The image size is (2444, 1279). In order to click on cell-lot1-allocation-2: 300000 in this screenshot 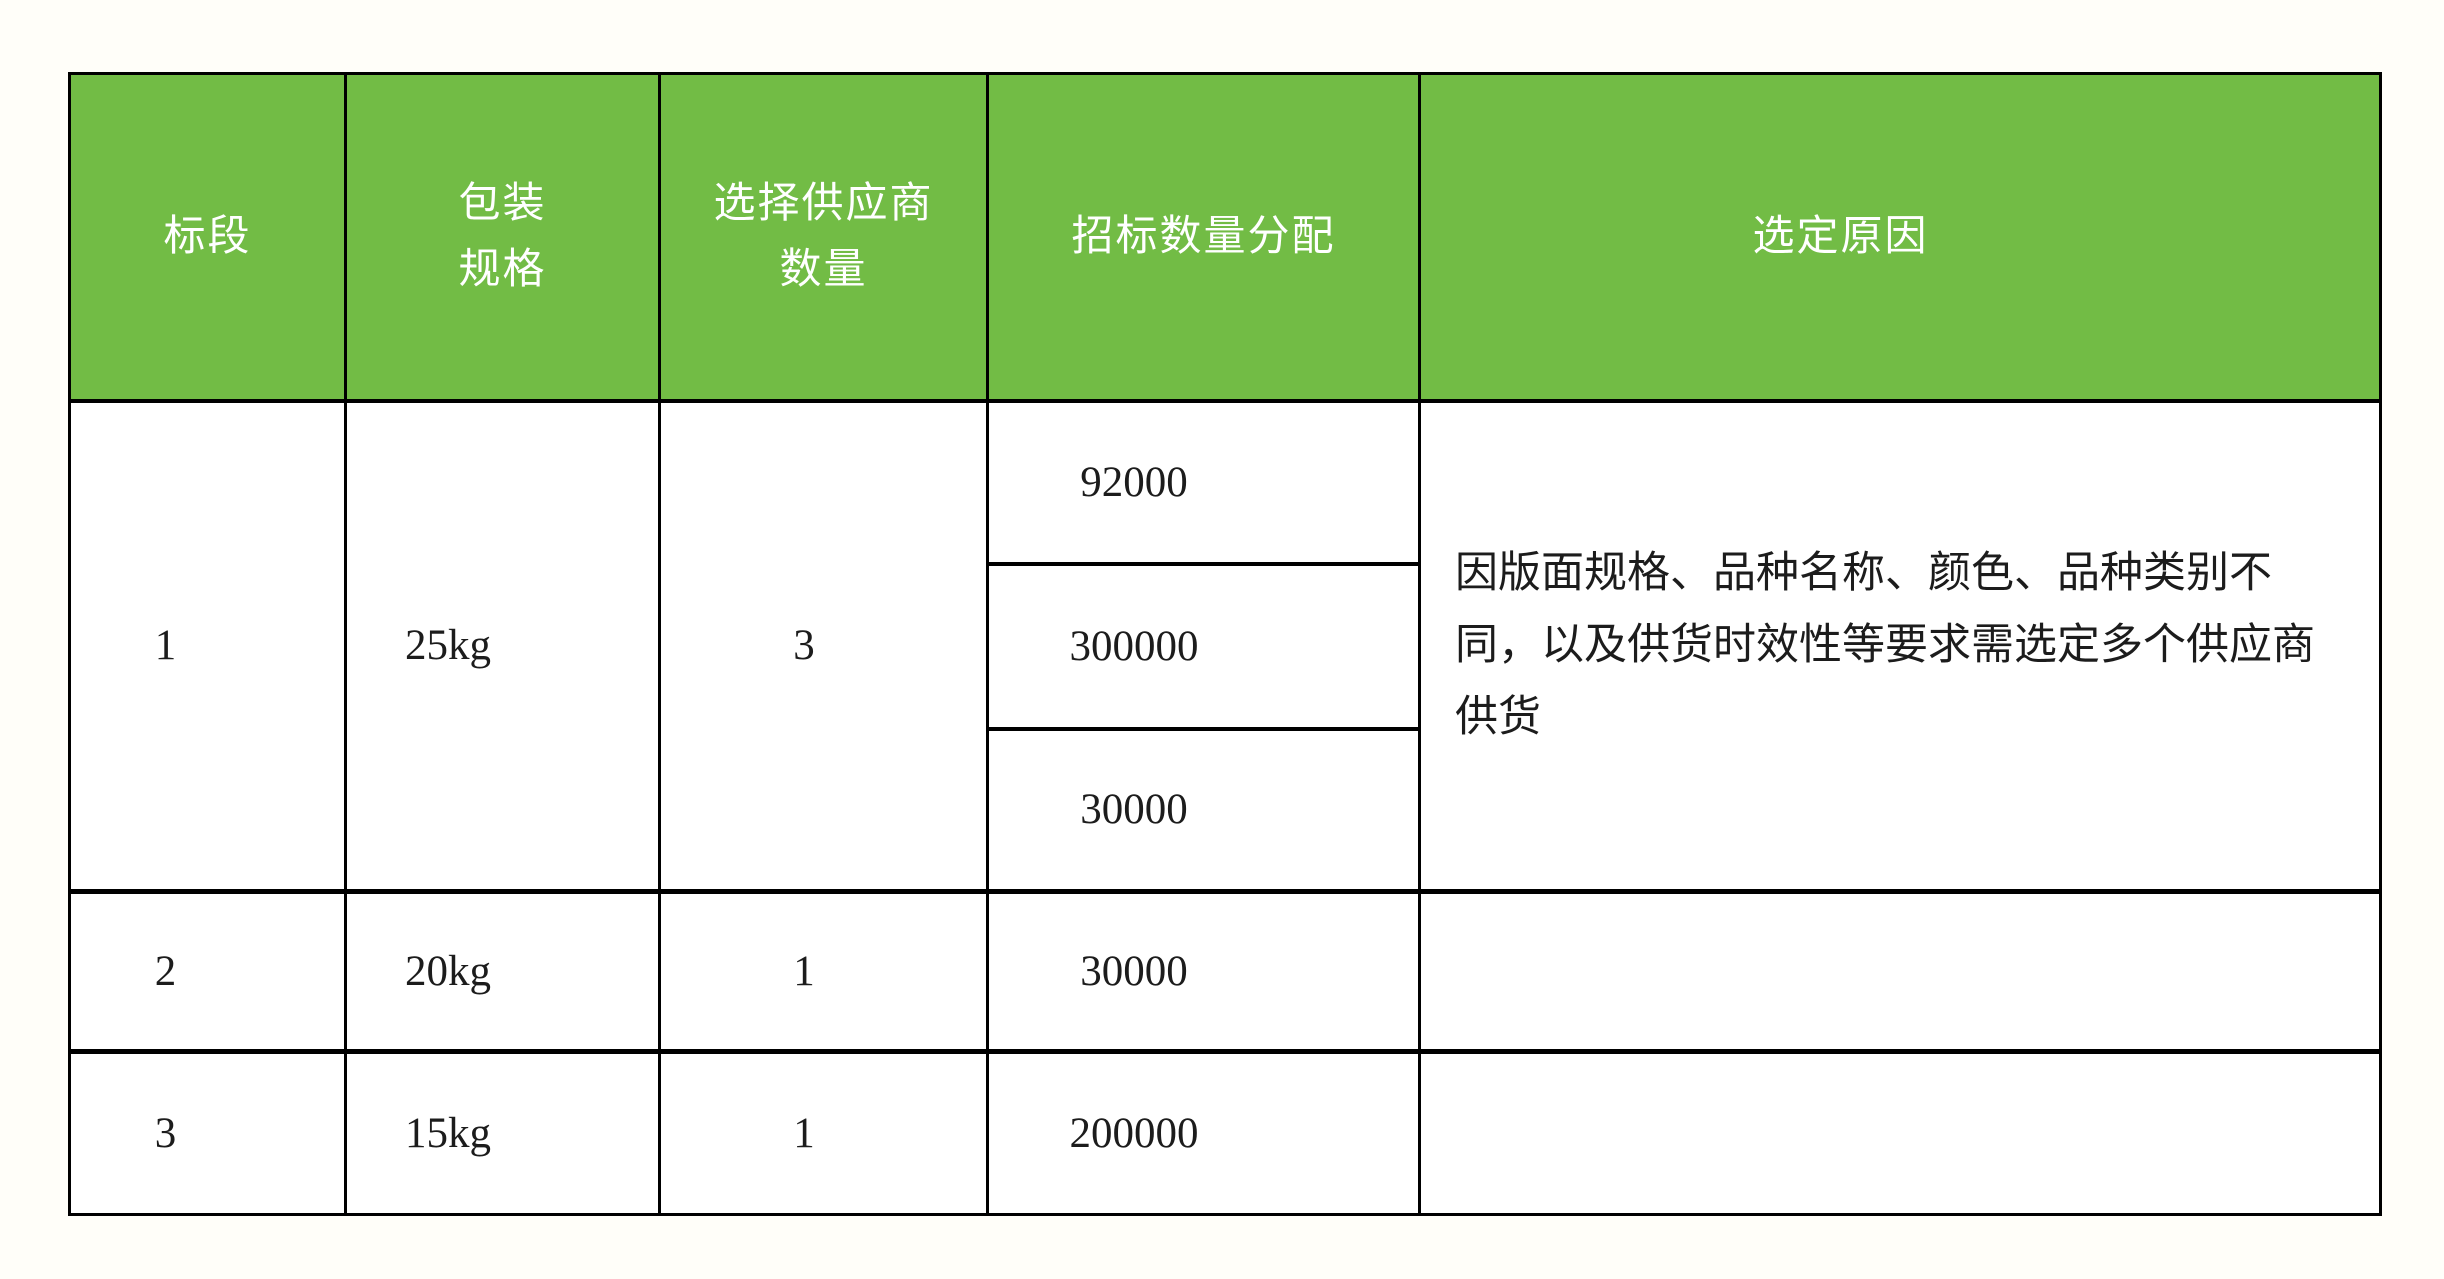, I will do `click(1203, 645)`.